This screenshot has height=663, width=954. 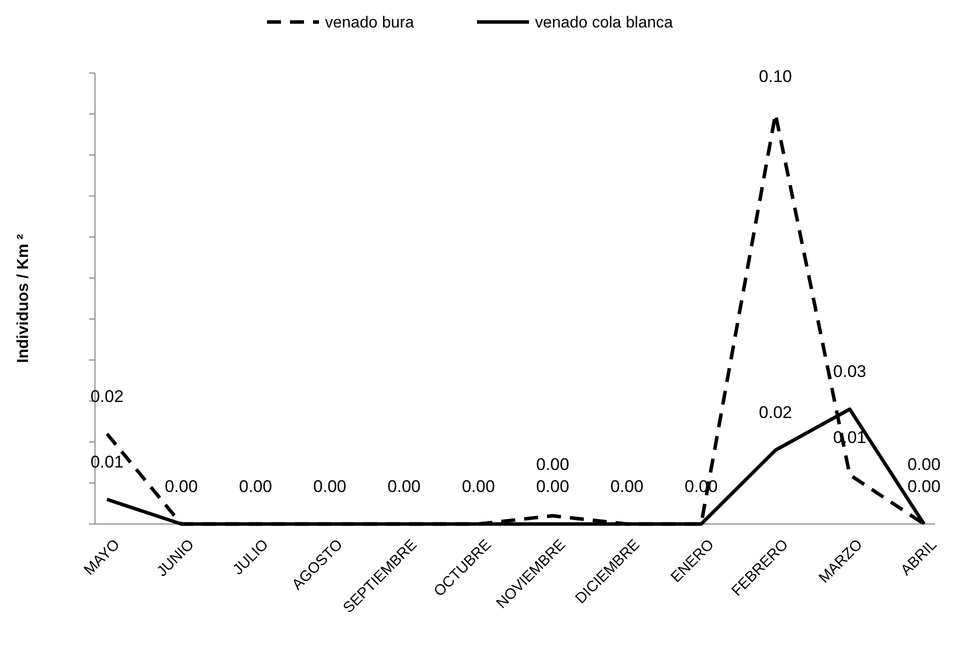 I want to click on data-label: 0.03, so click(x=849, y=372).